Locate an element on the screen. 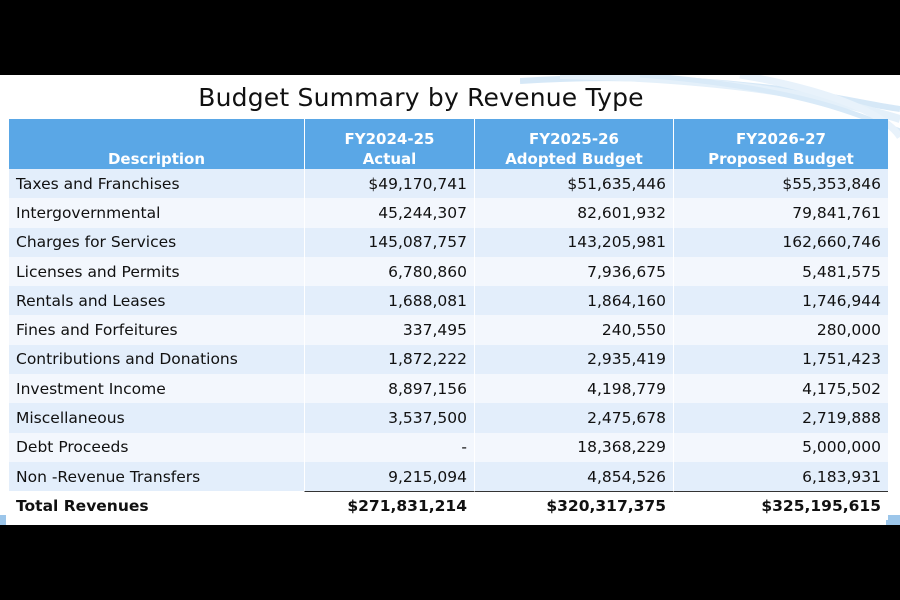 The width and height of the screenshot is (900, 600). value-fy2025-26: $51,635,446 is located at coordinates (573, 184).